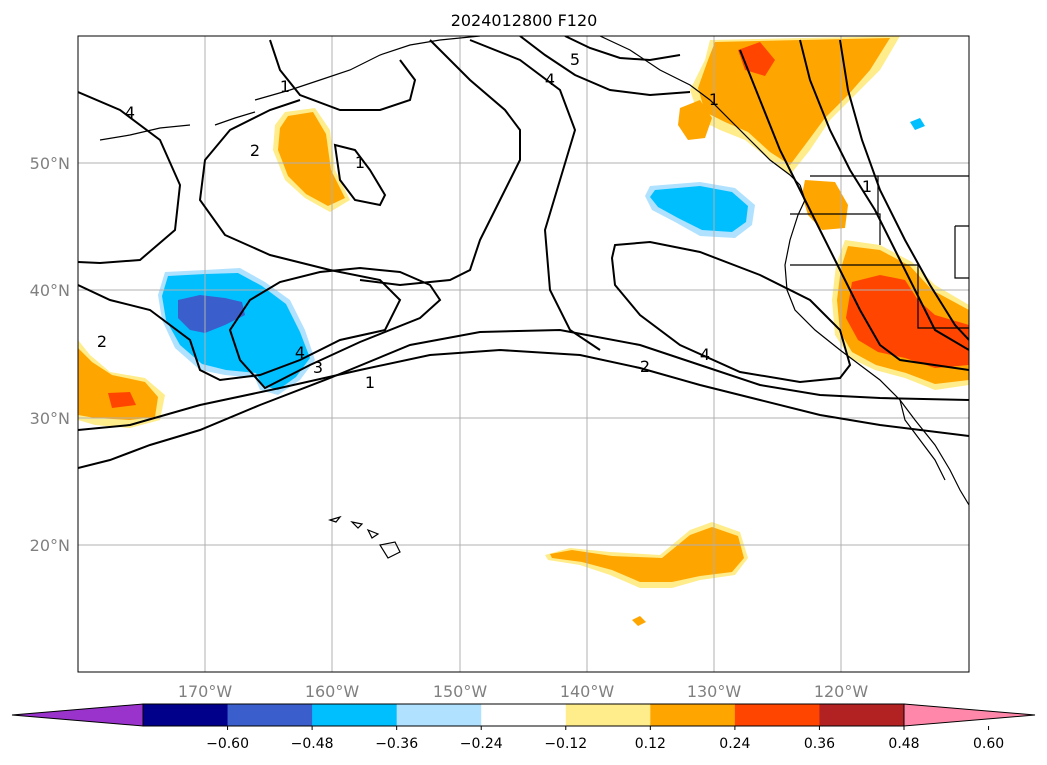 The height and width of the screenshot is (765, 1047). Describe the element at coordinates (77, 715) in the screenshot. I see `colorbar-extend-low` at that location.